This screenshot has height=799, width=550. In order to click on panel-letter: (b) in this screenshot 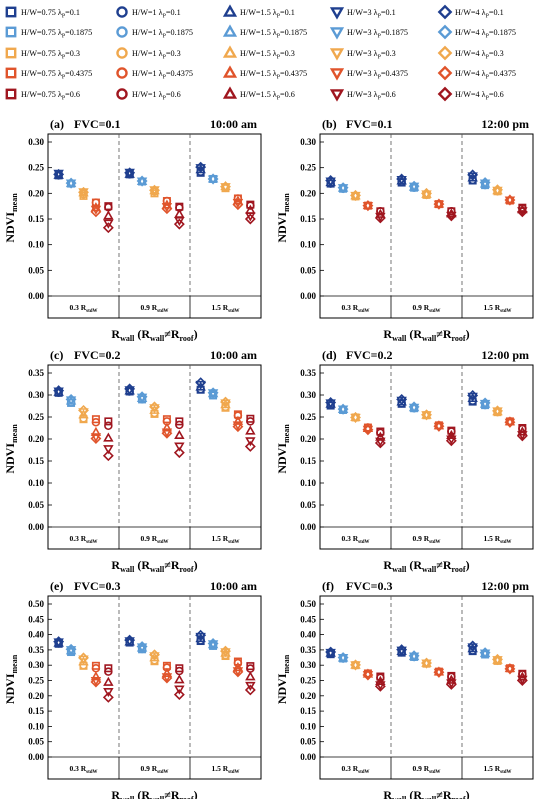, I will do `click(329, 124)`.